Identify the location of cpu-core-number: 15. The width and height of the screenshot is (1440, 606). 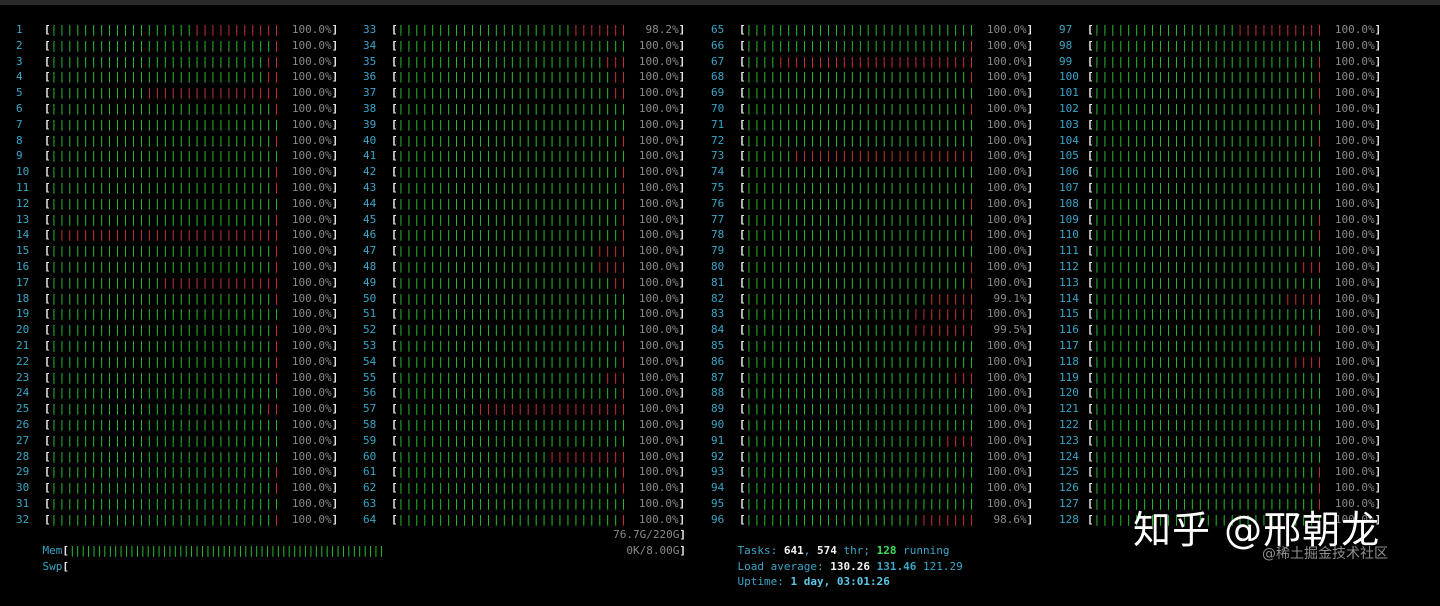
(23, 251).